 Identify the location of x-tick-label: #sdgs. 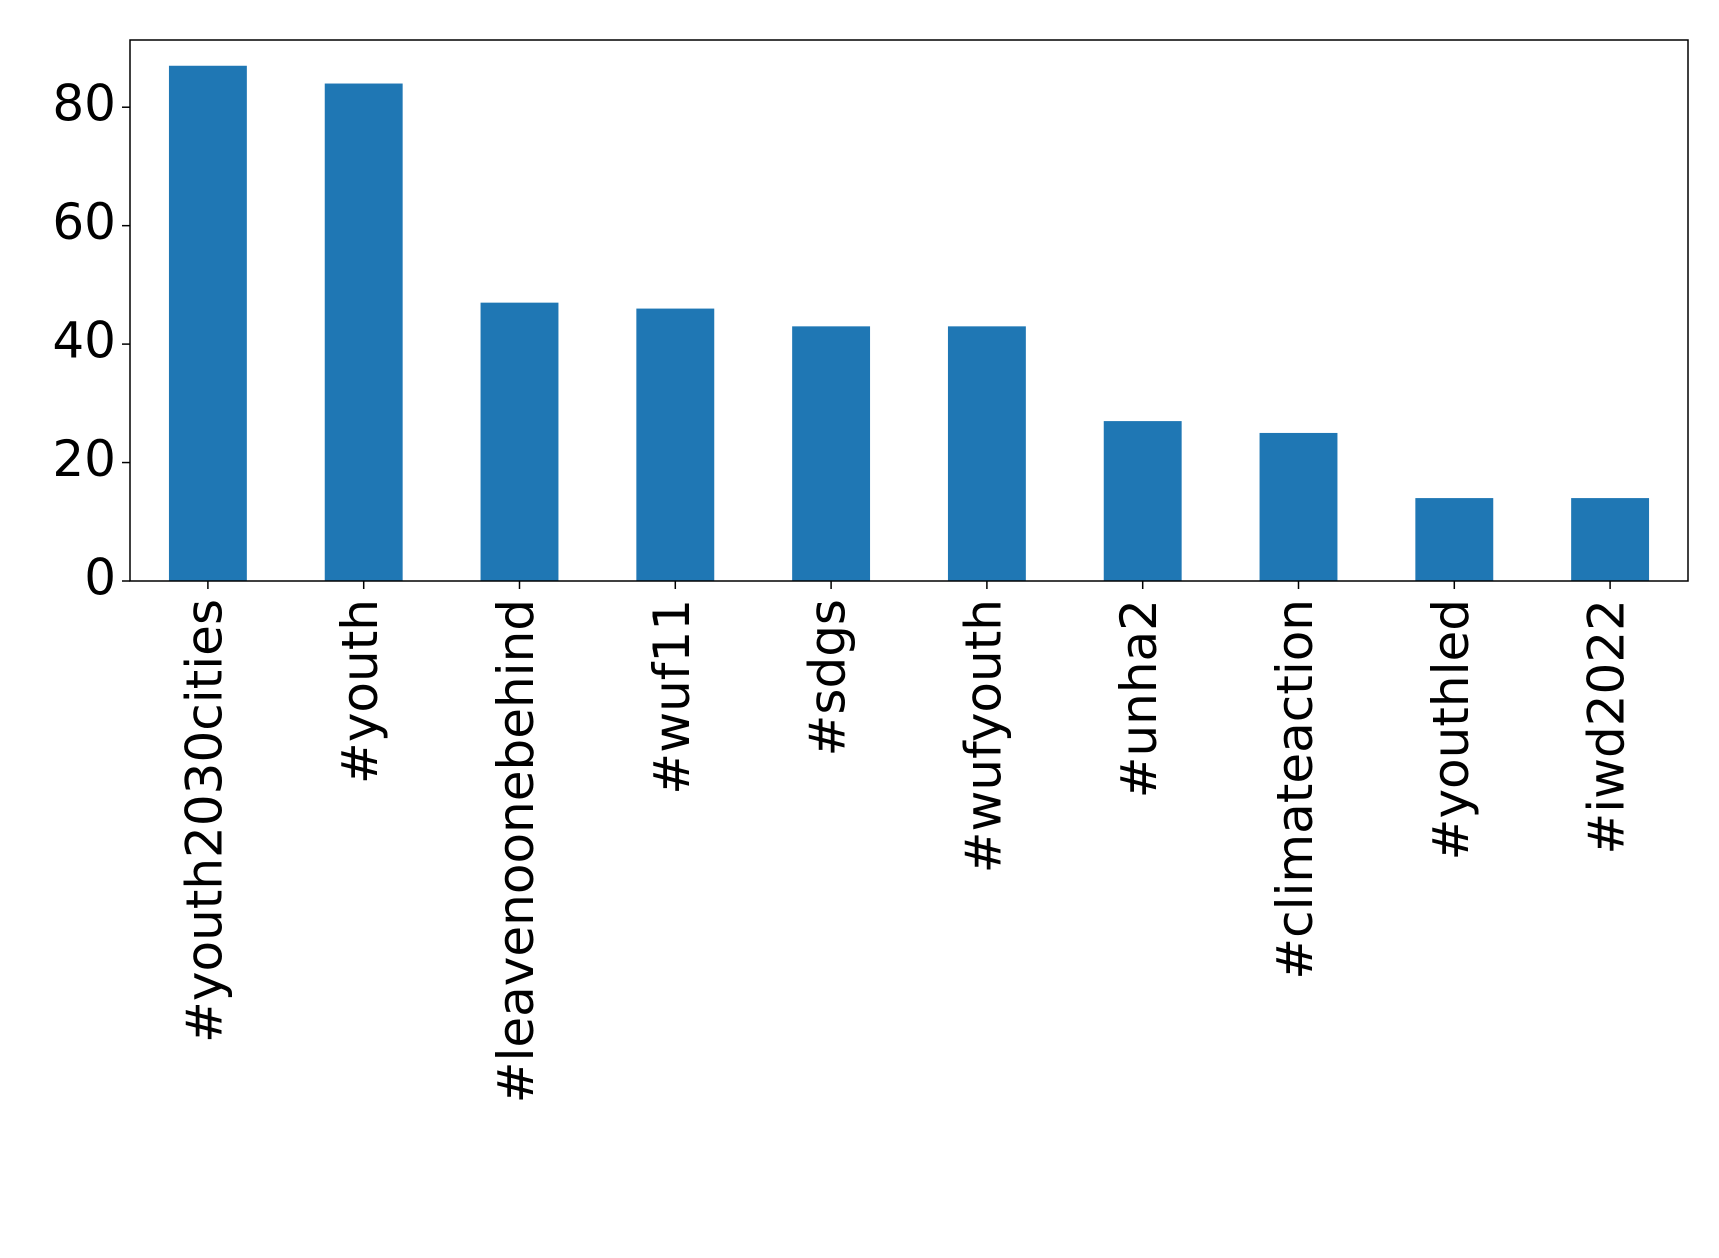
(828, 677).